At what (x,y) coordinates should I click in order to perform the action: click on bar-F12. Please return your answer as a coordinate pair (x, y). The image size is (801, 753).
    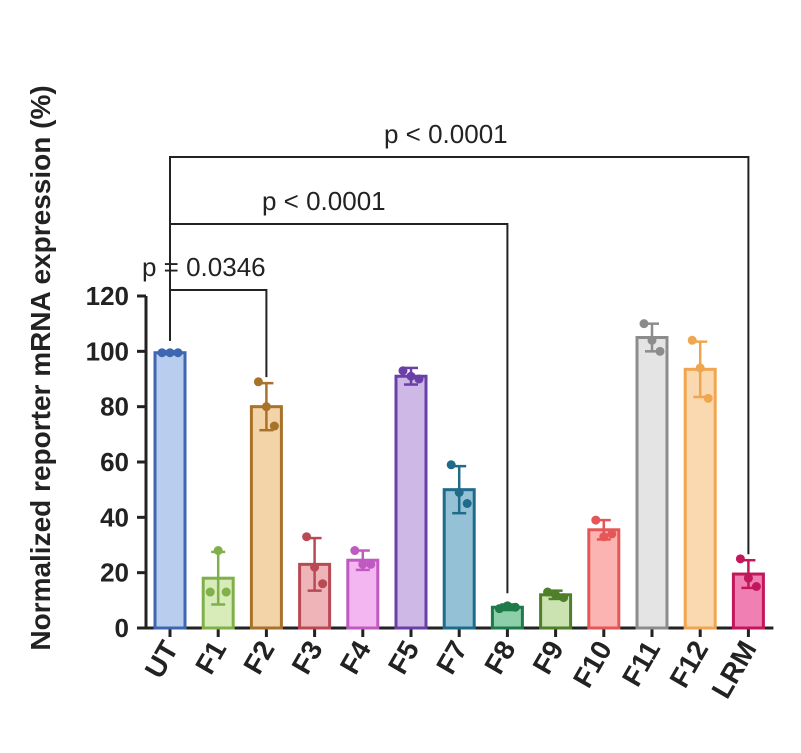
    Looking at the image, I should click on (700, 498).